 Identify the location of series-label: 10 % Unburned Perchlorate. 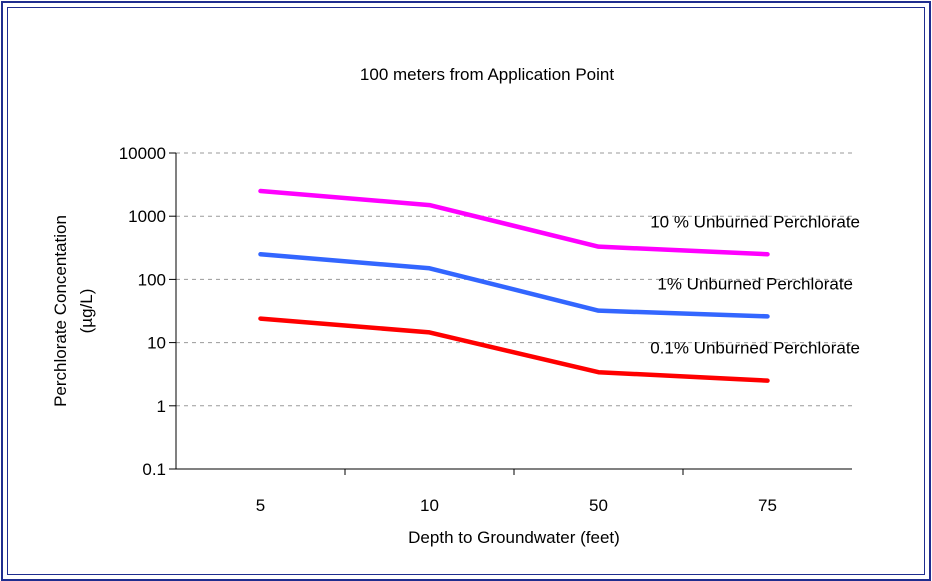
(755, 221).